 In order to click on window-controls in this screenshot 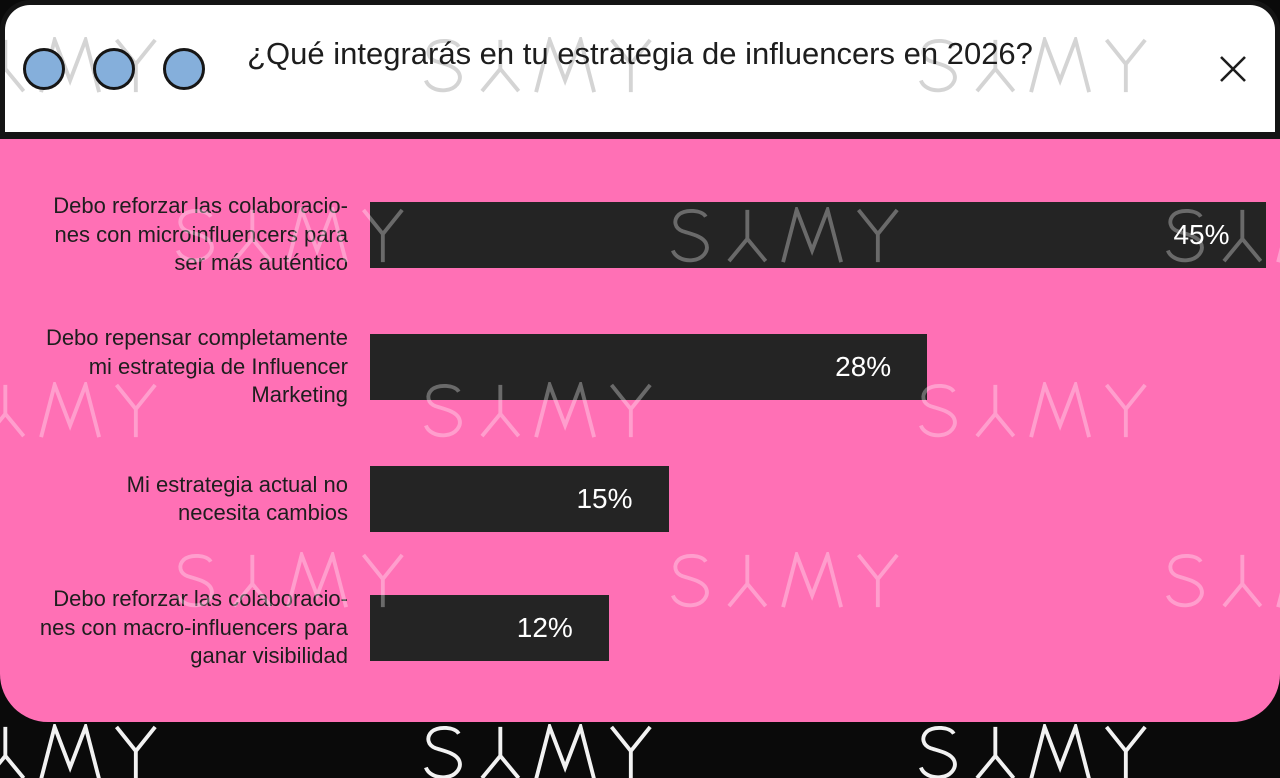, I will do `click(114, 69)`.